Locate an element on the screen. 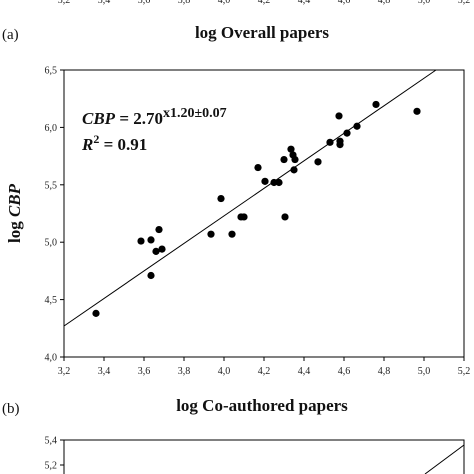 This screenshot has width=474, height=474. annotation: R2 = 0.91 is located at coordinates (114, 143).